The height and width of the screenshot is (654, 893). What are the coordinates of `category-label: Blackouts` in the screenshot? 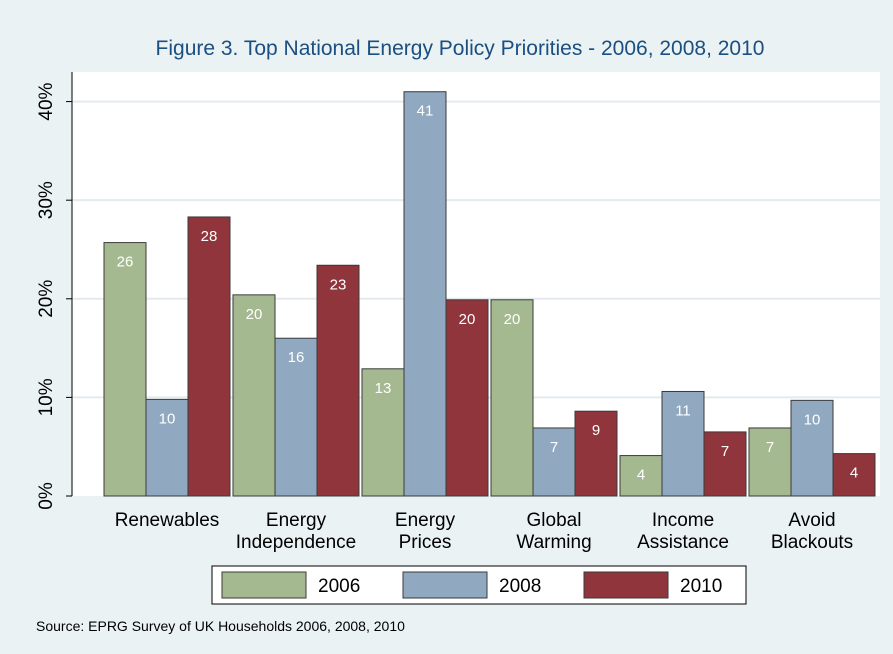 It's located at (812, 542).